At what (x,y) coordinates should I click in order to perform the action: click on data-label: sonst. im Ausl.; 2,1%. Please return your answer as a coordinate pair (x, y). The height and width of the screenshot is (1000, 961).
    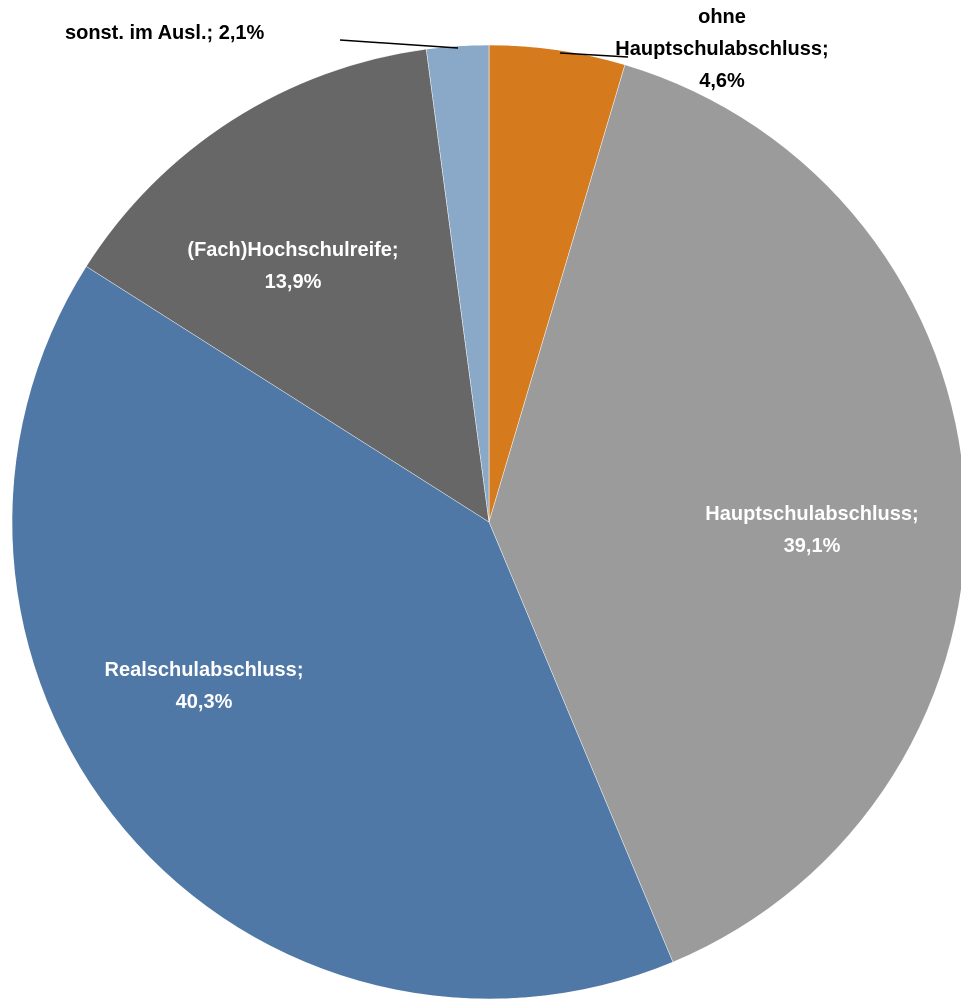
    Looking at the image, I should click on (164, 33).